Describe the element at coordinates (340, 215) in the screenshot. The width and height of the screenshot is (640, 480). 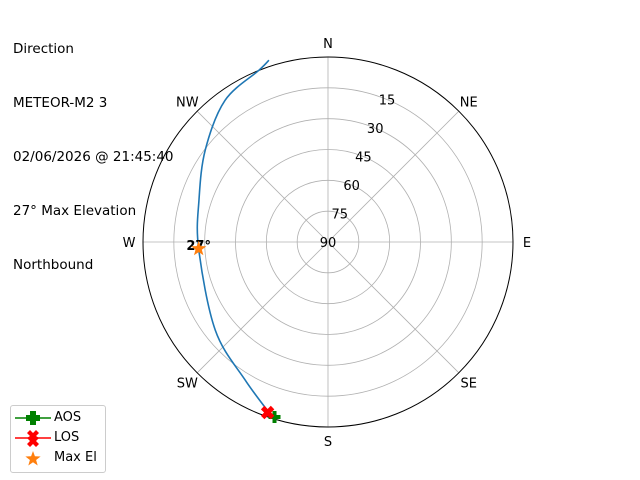
I see `radial-tick-label: 75` at that location.